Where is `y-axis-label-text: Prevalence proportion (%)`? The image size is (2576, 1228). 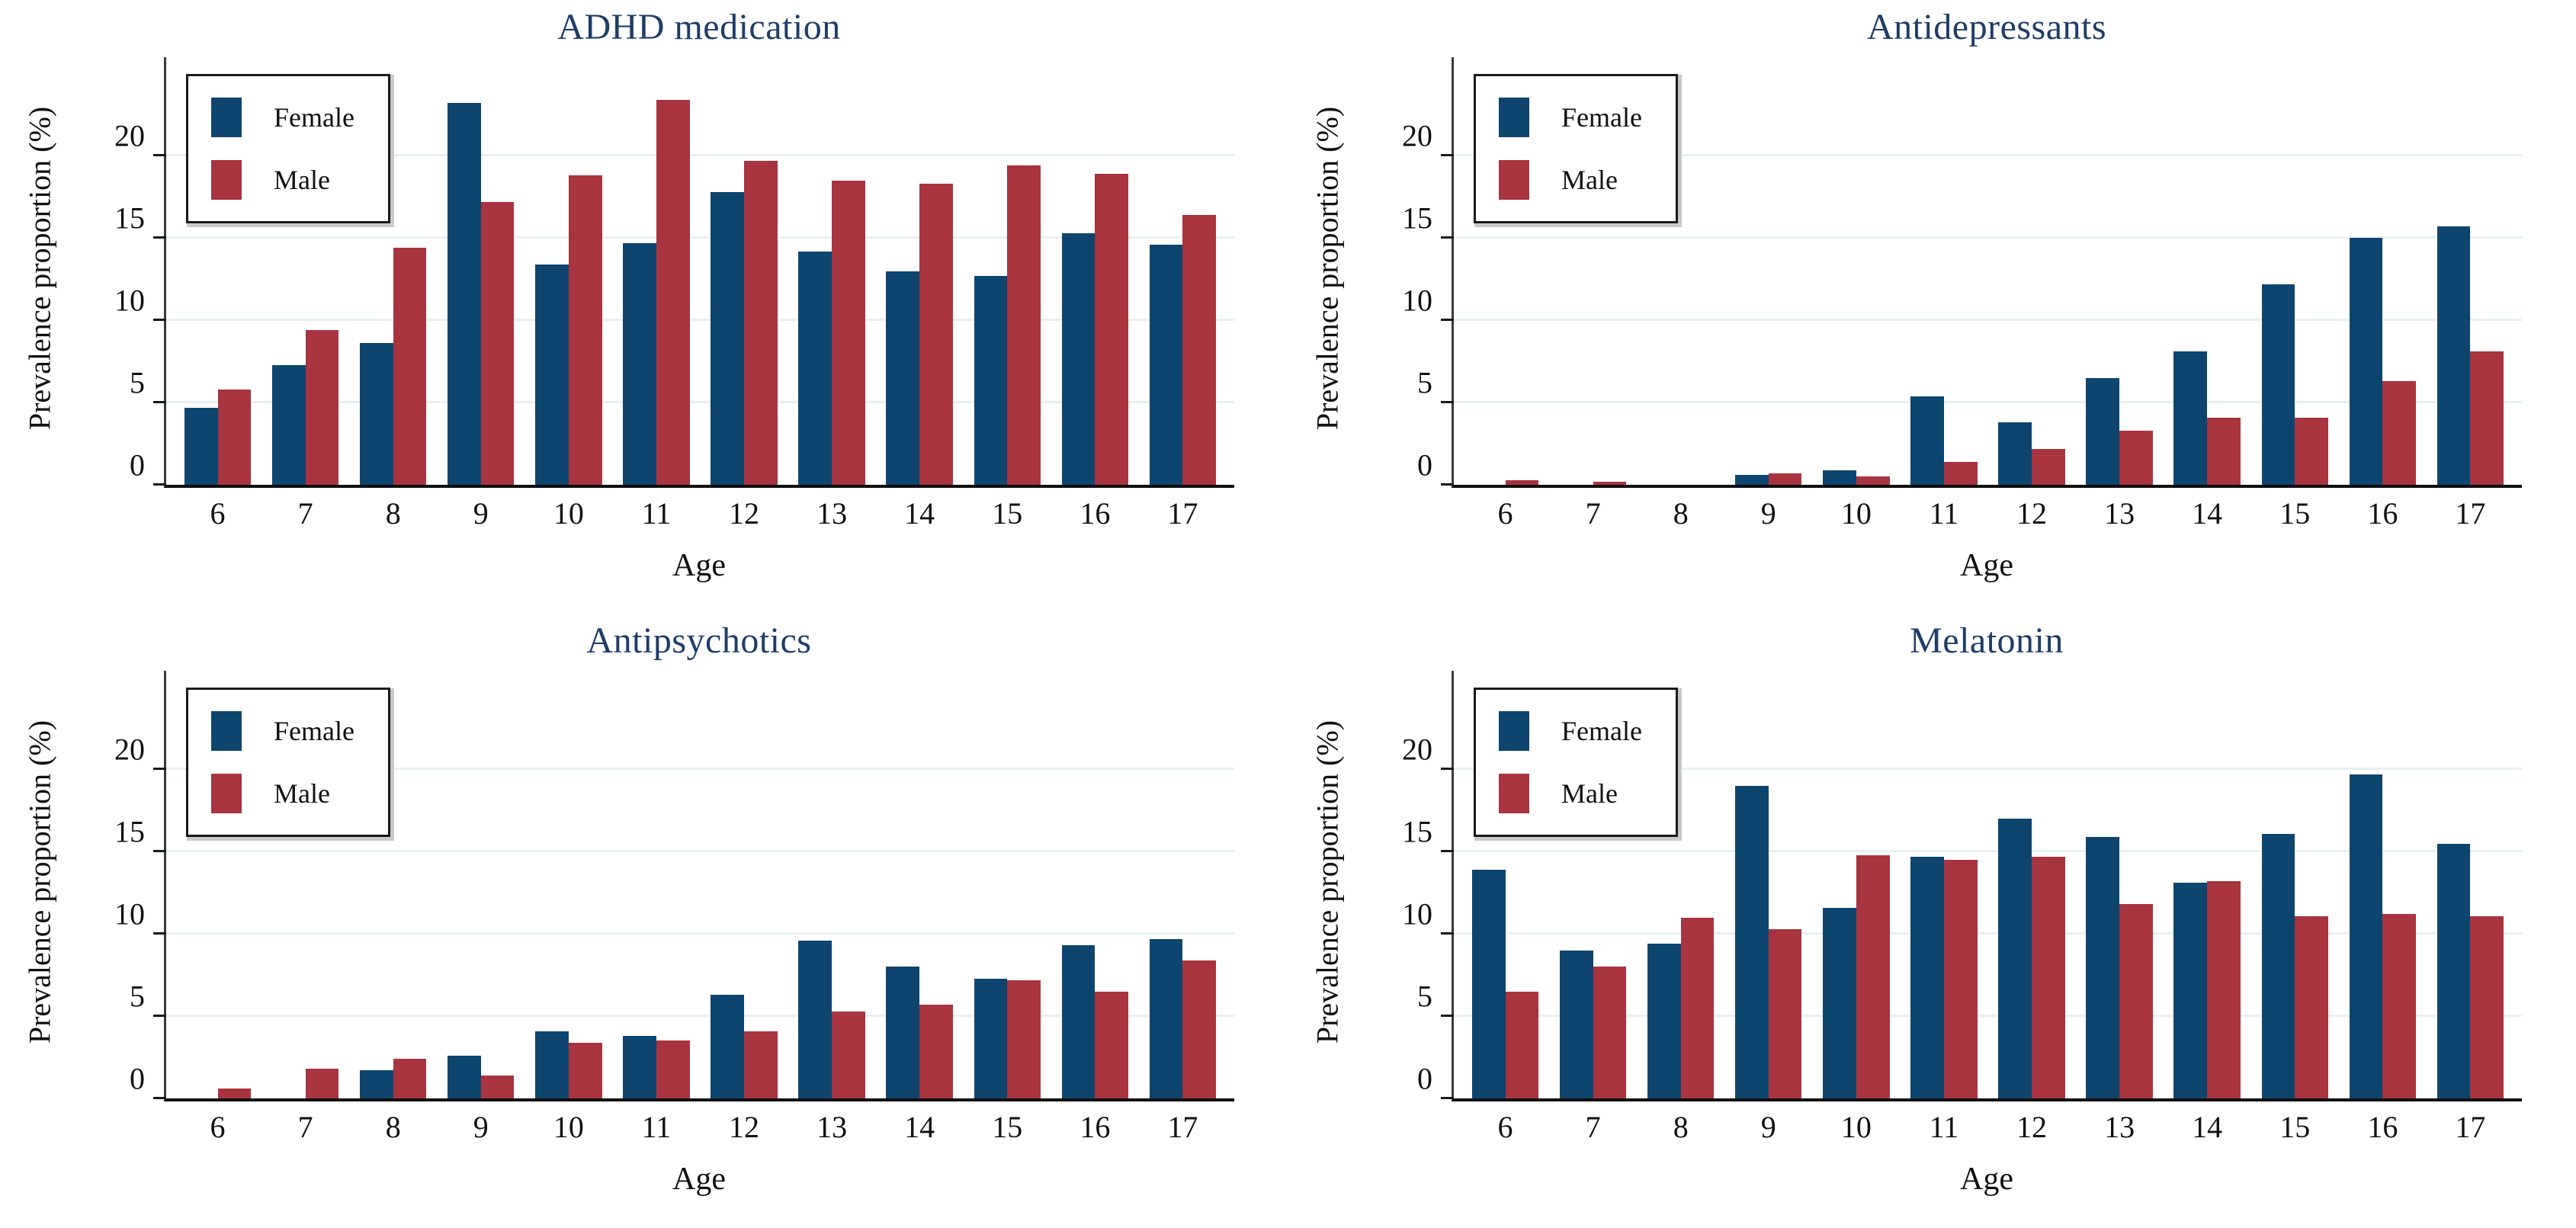
y-axis-label-text: Prevalence proportion (%) is located at coordinates (1327, 882).